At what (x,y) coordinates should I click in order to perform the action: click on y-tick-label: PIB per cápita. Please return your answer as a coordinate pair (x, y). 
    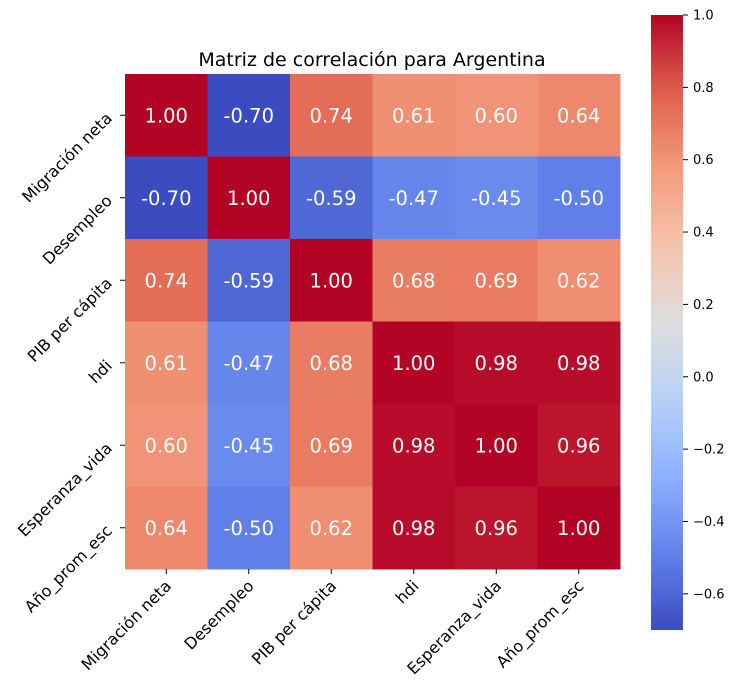
    Looking at the image, I should click on (70, 320).